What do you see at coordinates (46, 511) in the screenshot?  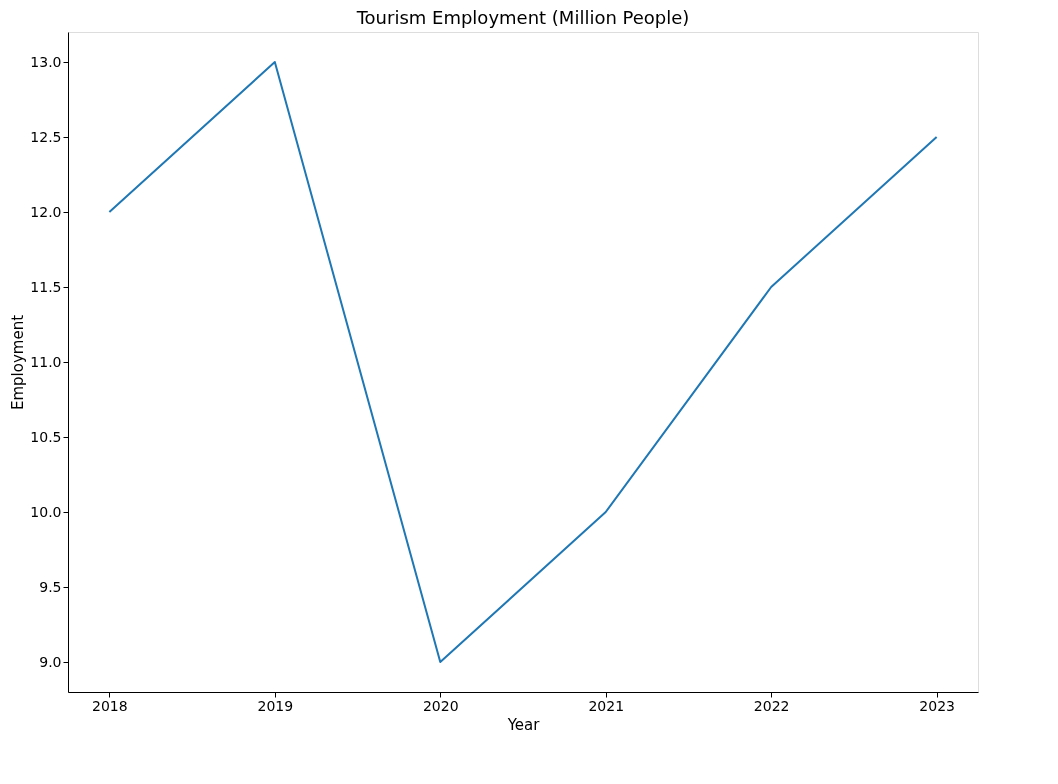 I see `y-tick-label: 10.0` at bounding box center [46, 511].